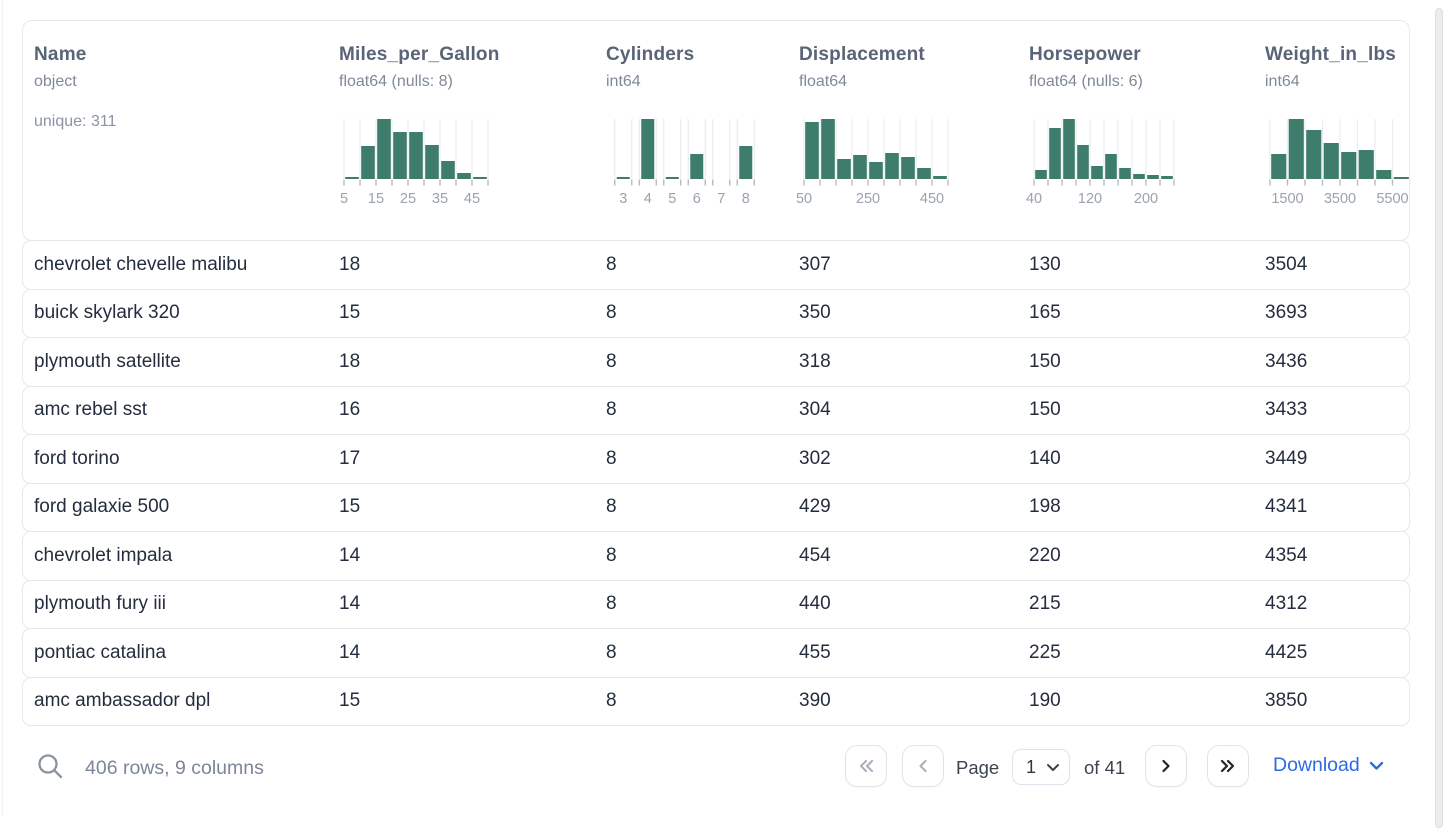 The image size is (1444, 828). Describe the element at coordinates (716, 410) in the screenshot. I see `table-row: amc rebel sst 16 8 304 150 3433` at that location.